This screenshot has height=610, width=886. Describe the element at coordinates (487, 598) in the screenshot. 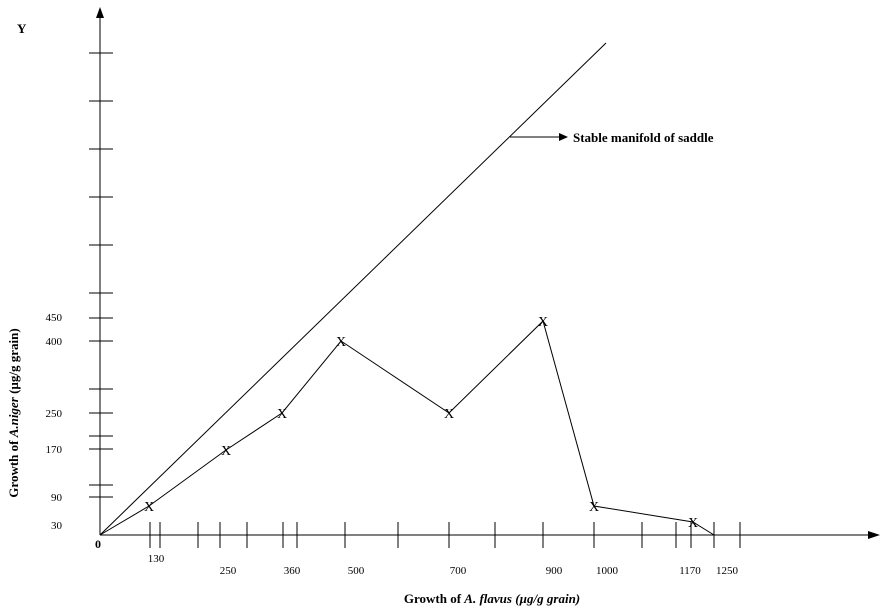

I see `x-axis-title-species: A. flavus` at that location.